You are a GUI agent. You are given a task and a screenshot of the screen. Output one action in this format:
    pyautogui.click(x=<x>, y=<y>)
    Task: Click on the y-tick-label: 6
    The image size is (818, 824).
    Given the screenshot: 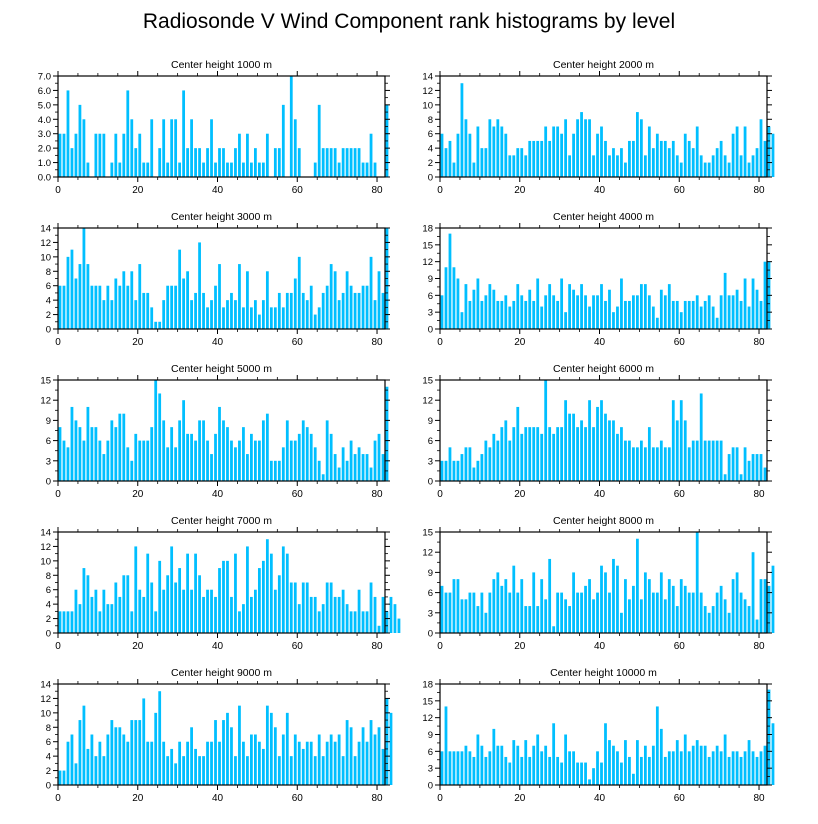 What is the action you would take?
    pyautogui.click(x=48, y=441)
    